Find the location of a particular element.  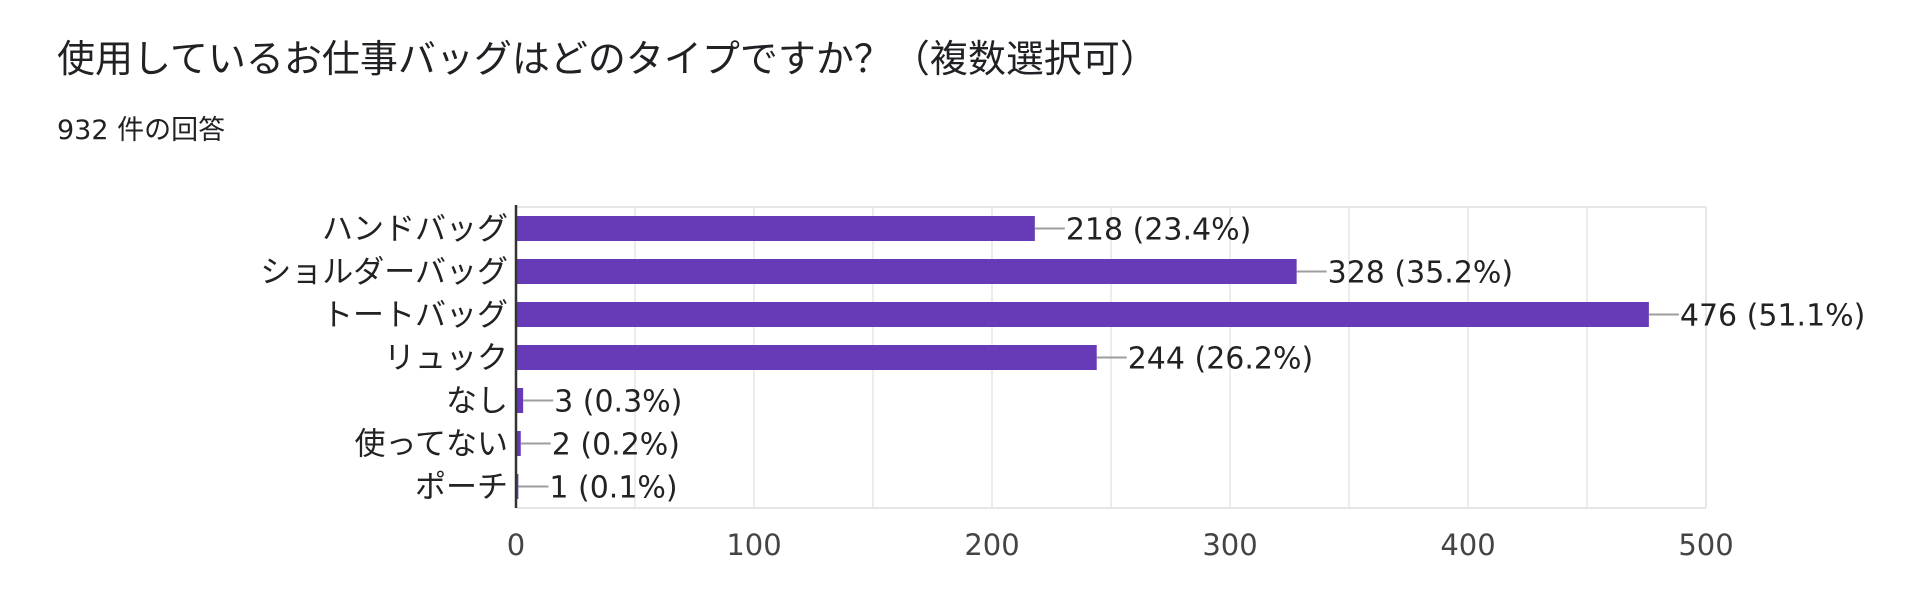

value-label: 218 (23.4%) is located at coordinates (1159, 230).